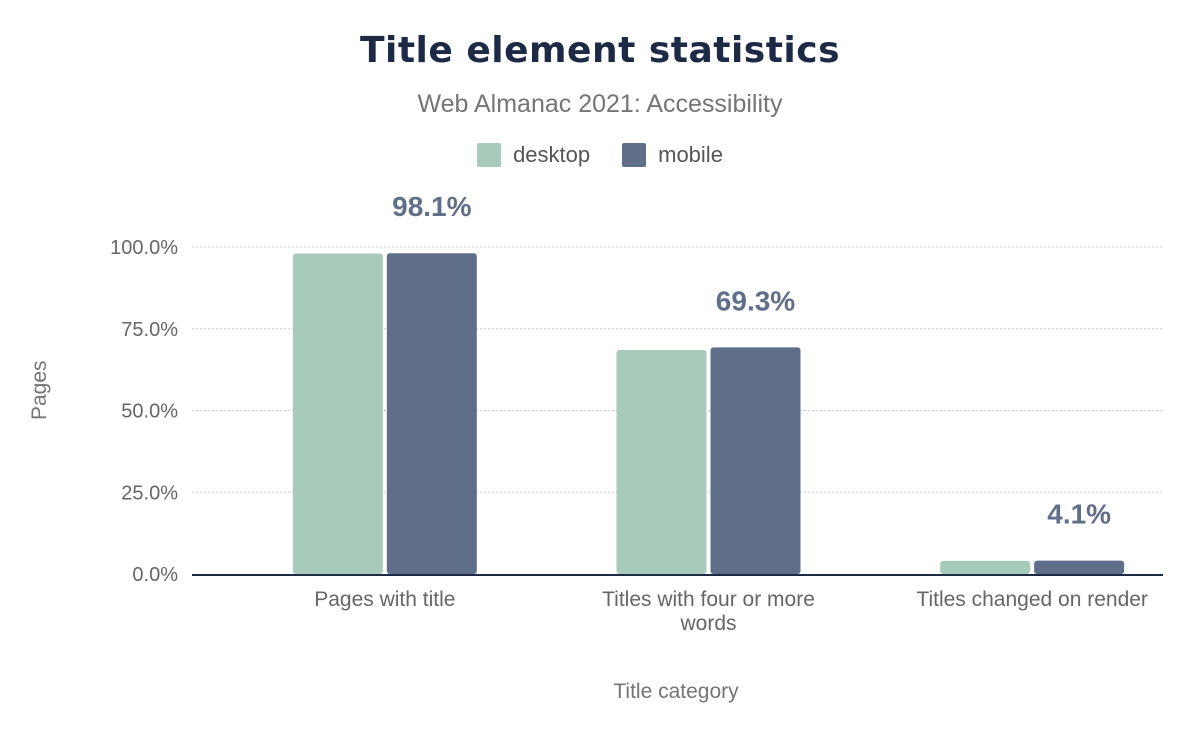  I want to click on chart-subtitle: Web Almanac 2021: Accessibility, so click(600, 104).